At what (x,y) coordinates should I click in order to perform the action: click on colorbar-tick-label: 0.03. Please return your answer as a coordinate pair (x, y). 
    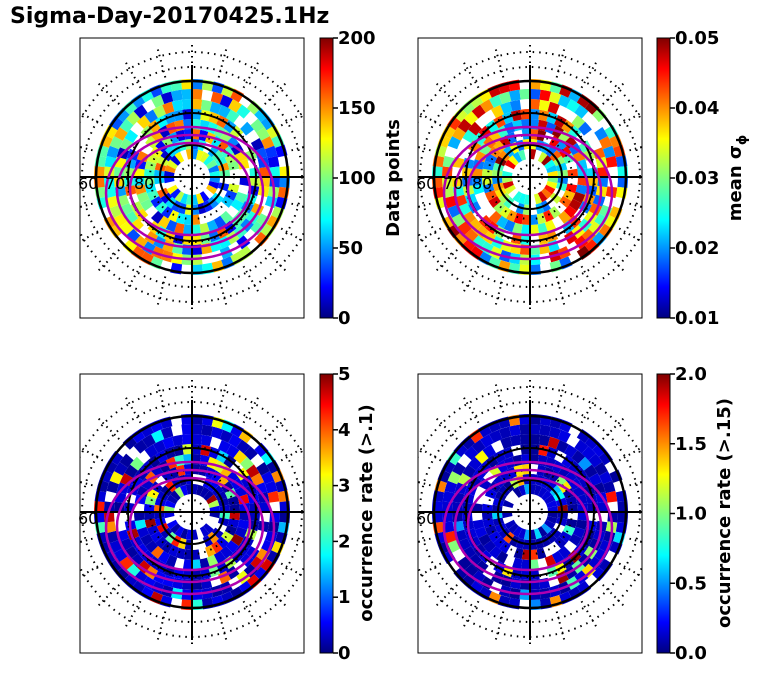
    Looking at the image, I should click on (697, 178).